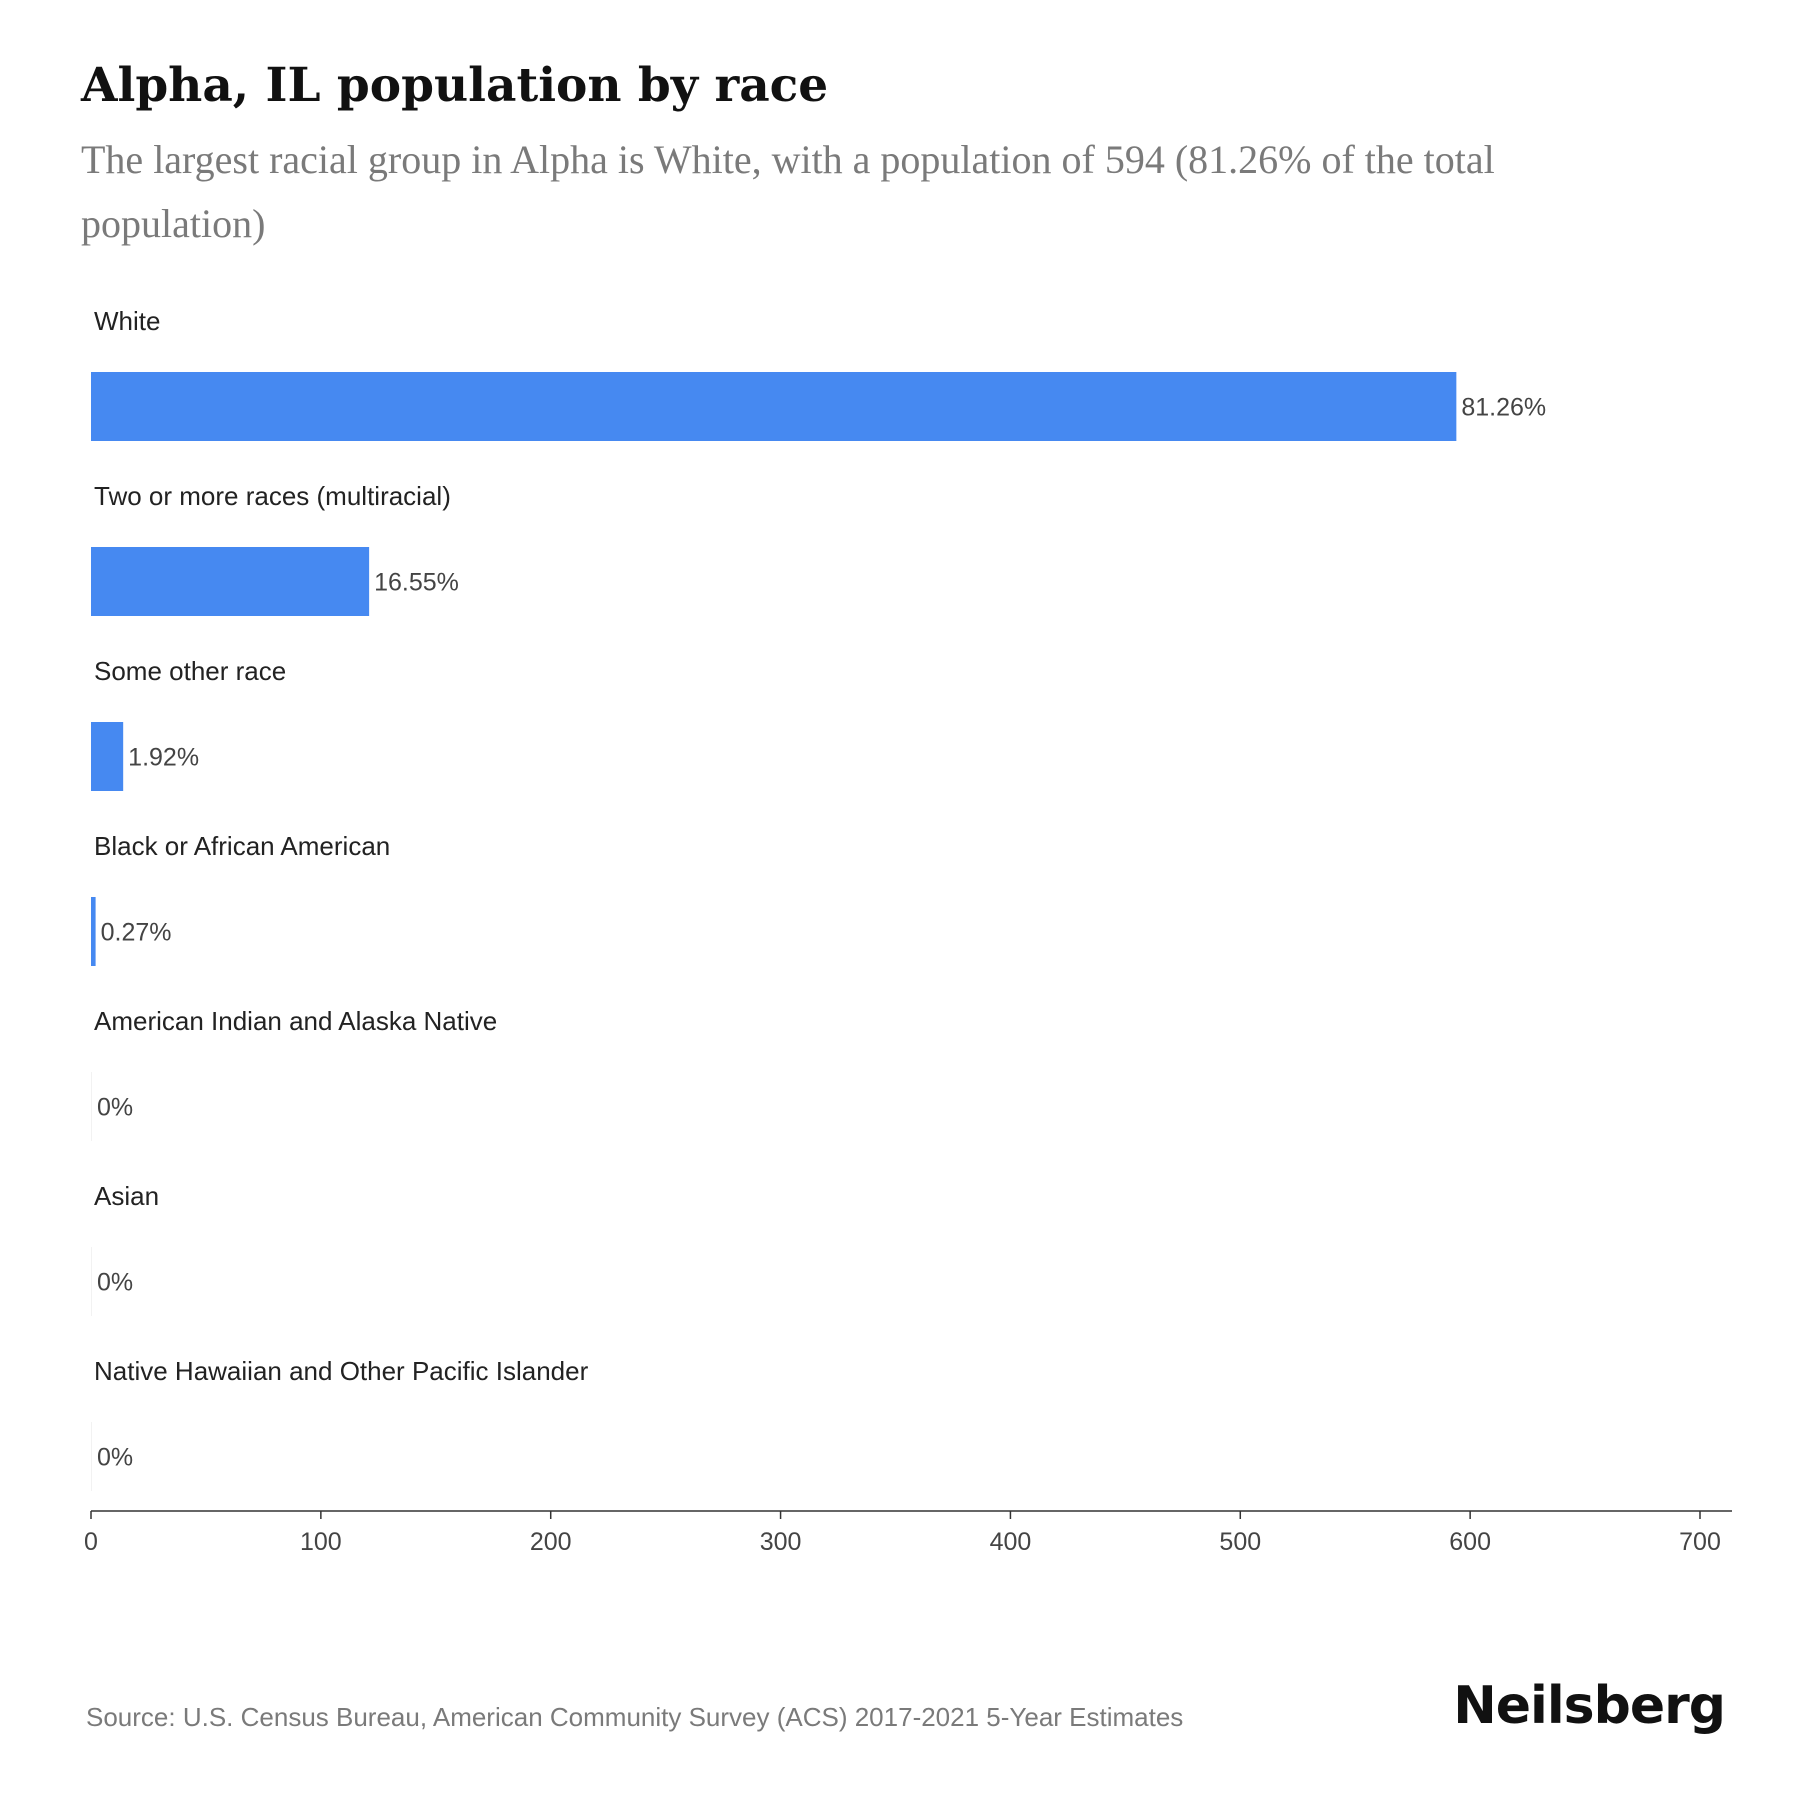 This screenshot has height=1800, width=1800. What do you see at coordinates (127, 321) in the screenshot?
I see `category-label: White` at bounding box center [127, 321].